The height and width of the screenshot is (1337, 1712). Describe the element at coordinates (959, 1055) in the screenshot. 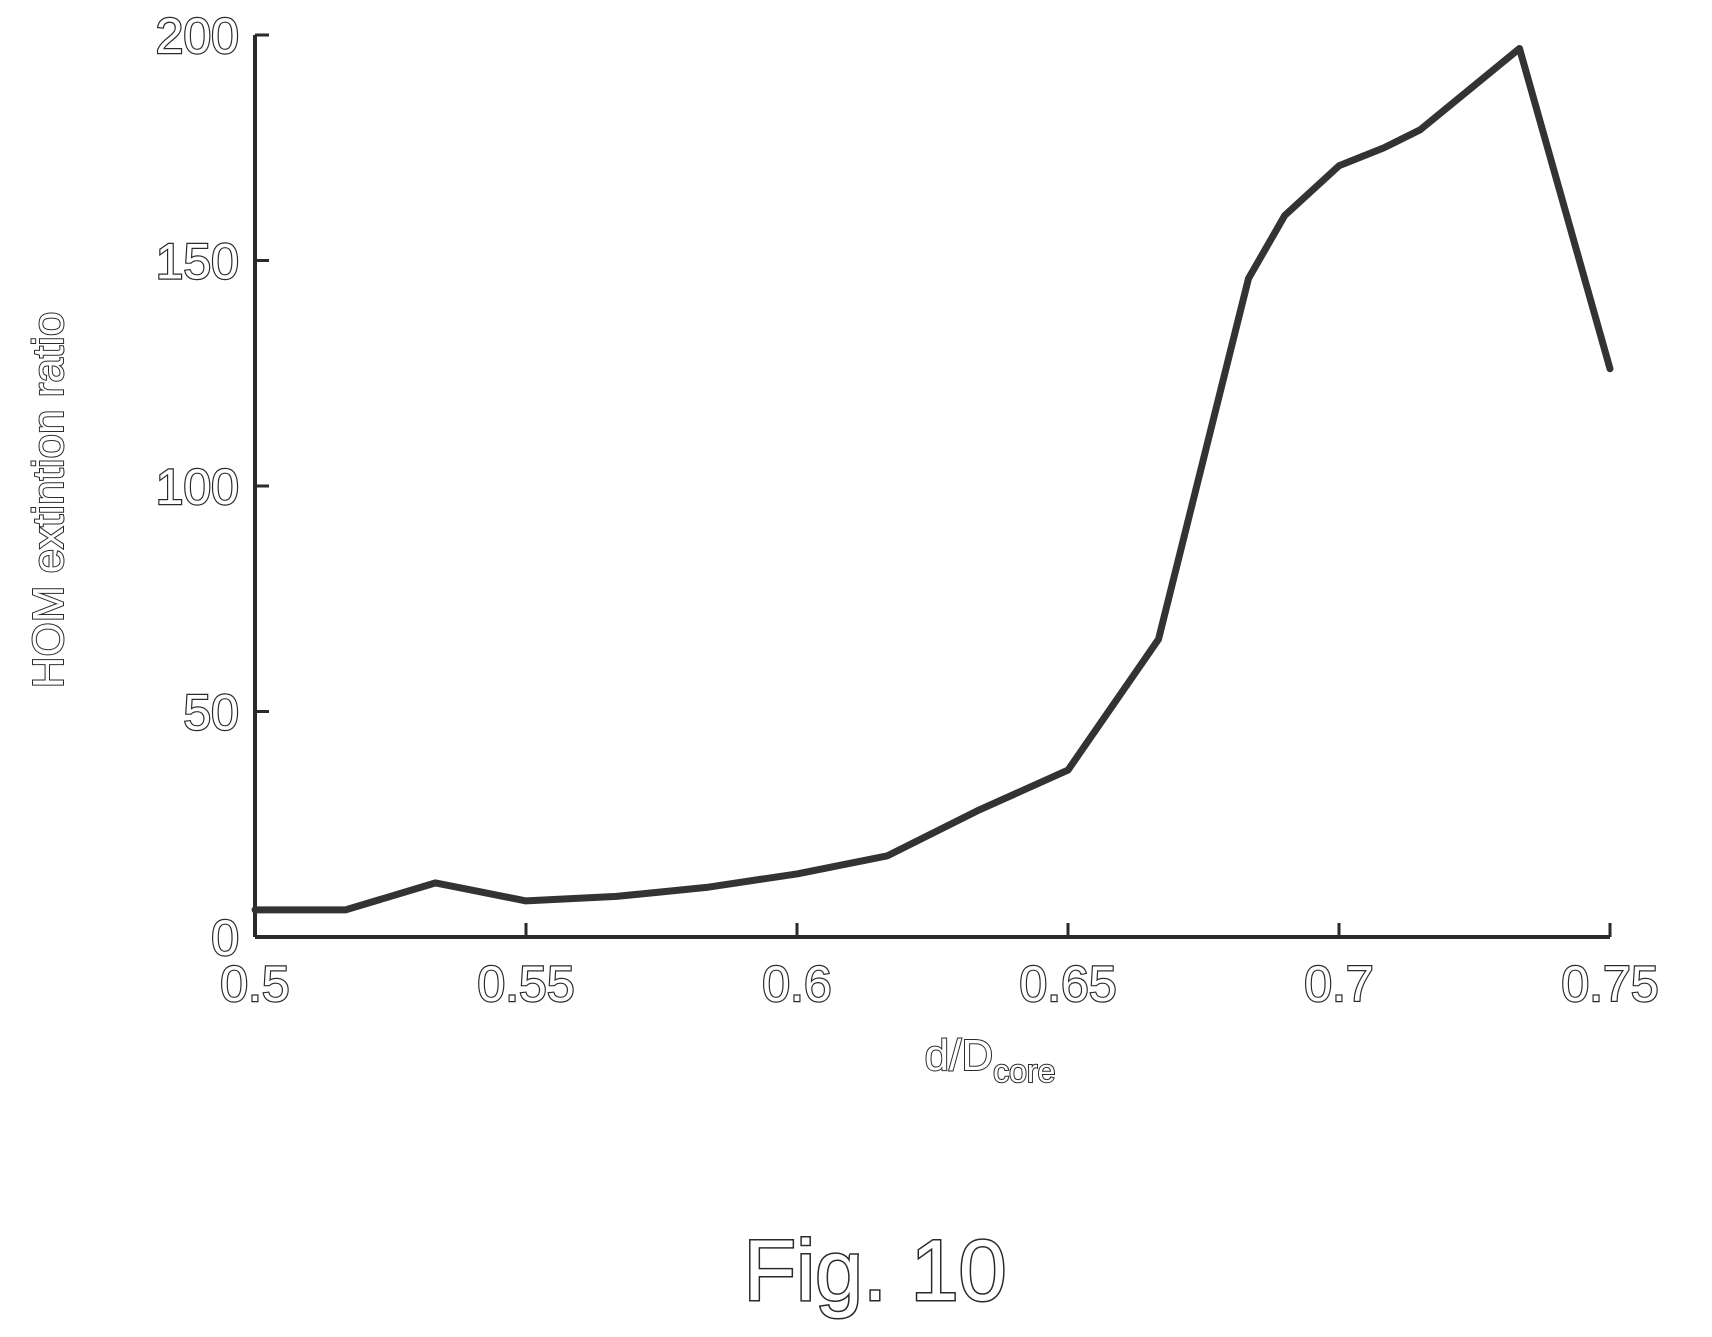

I see `x-axis-title-main: d/D` at that location.